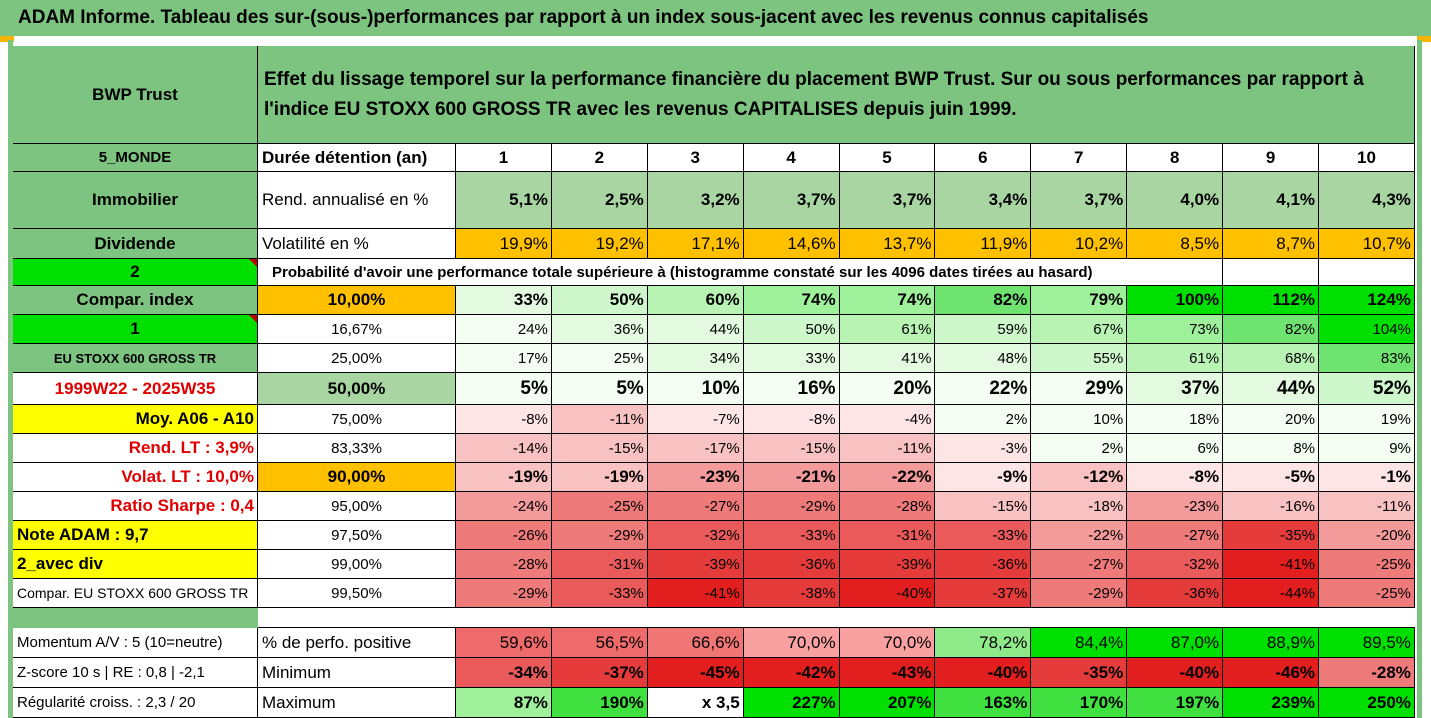 The width and height of the screenshot is (1431, 718). Describe the element at coordinates (887, 448) in the screenshot. I see `probability-value: -11%` at that location.